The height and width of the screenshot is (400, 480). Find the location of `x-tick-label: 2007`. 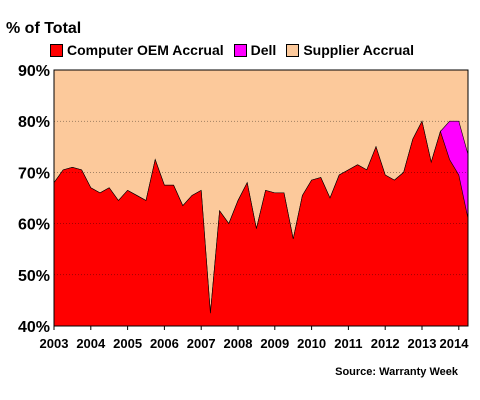

x-tick-label: 2007 is located at coordinates (201, 343).